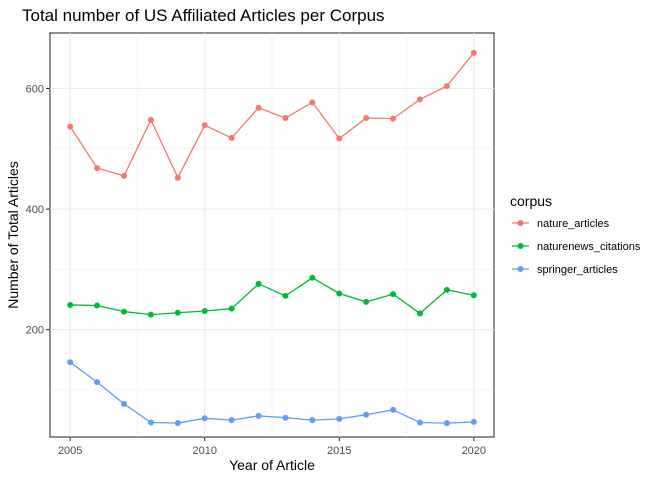  Describe the element at coordinates (577, 270) in the screenshot. I see `legend-label-springer_articles: springer_articles` at that location.